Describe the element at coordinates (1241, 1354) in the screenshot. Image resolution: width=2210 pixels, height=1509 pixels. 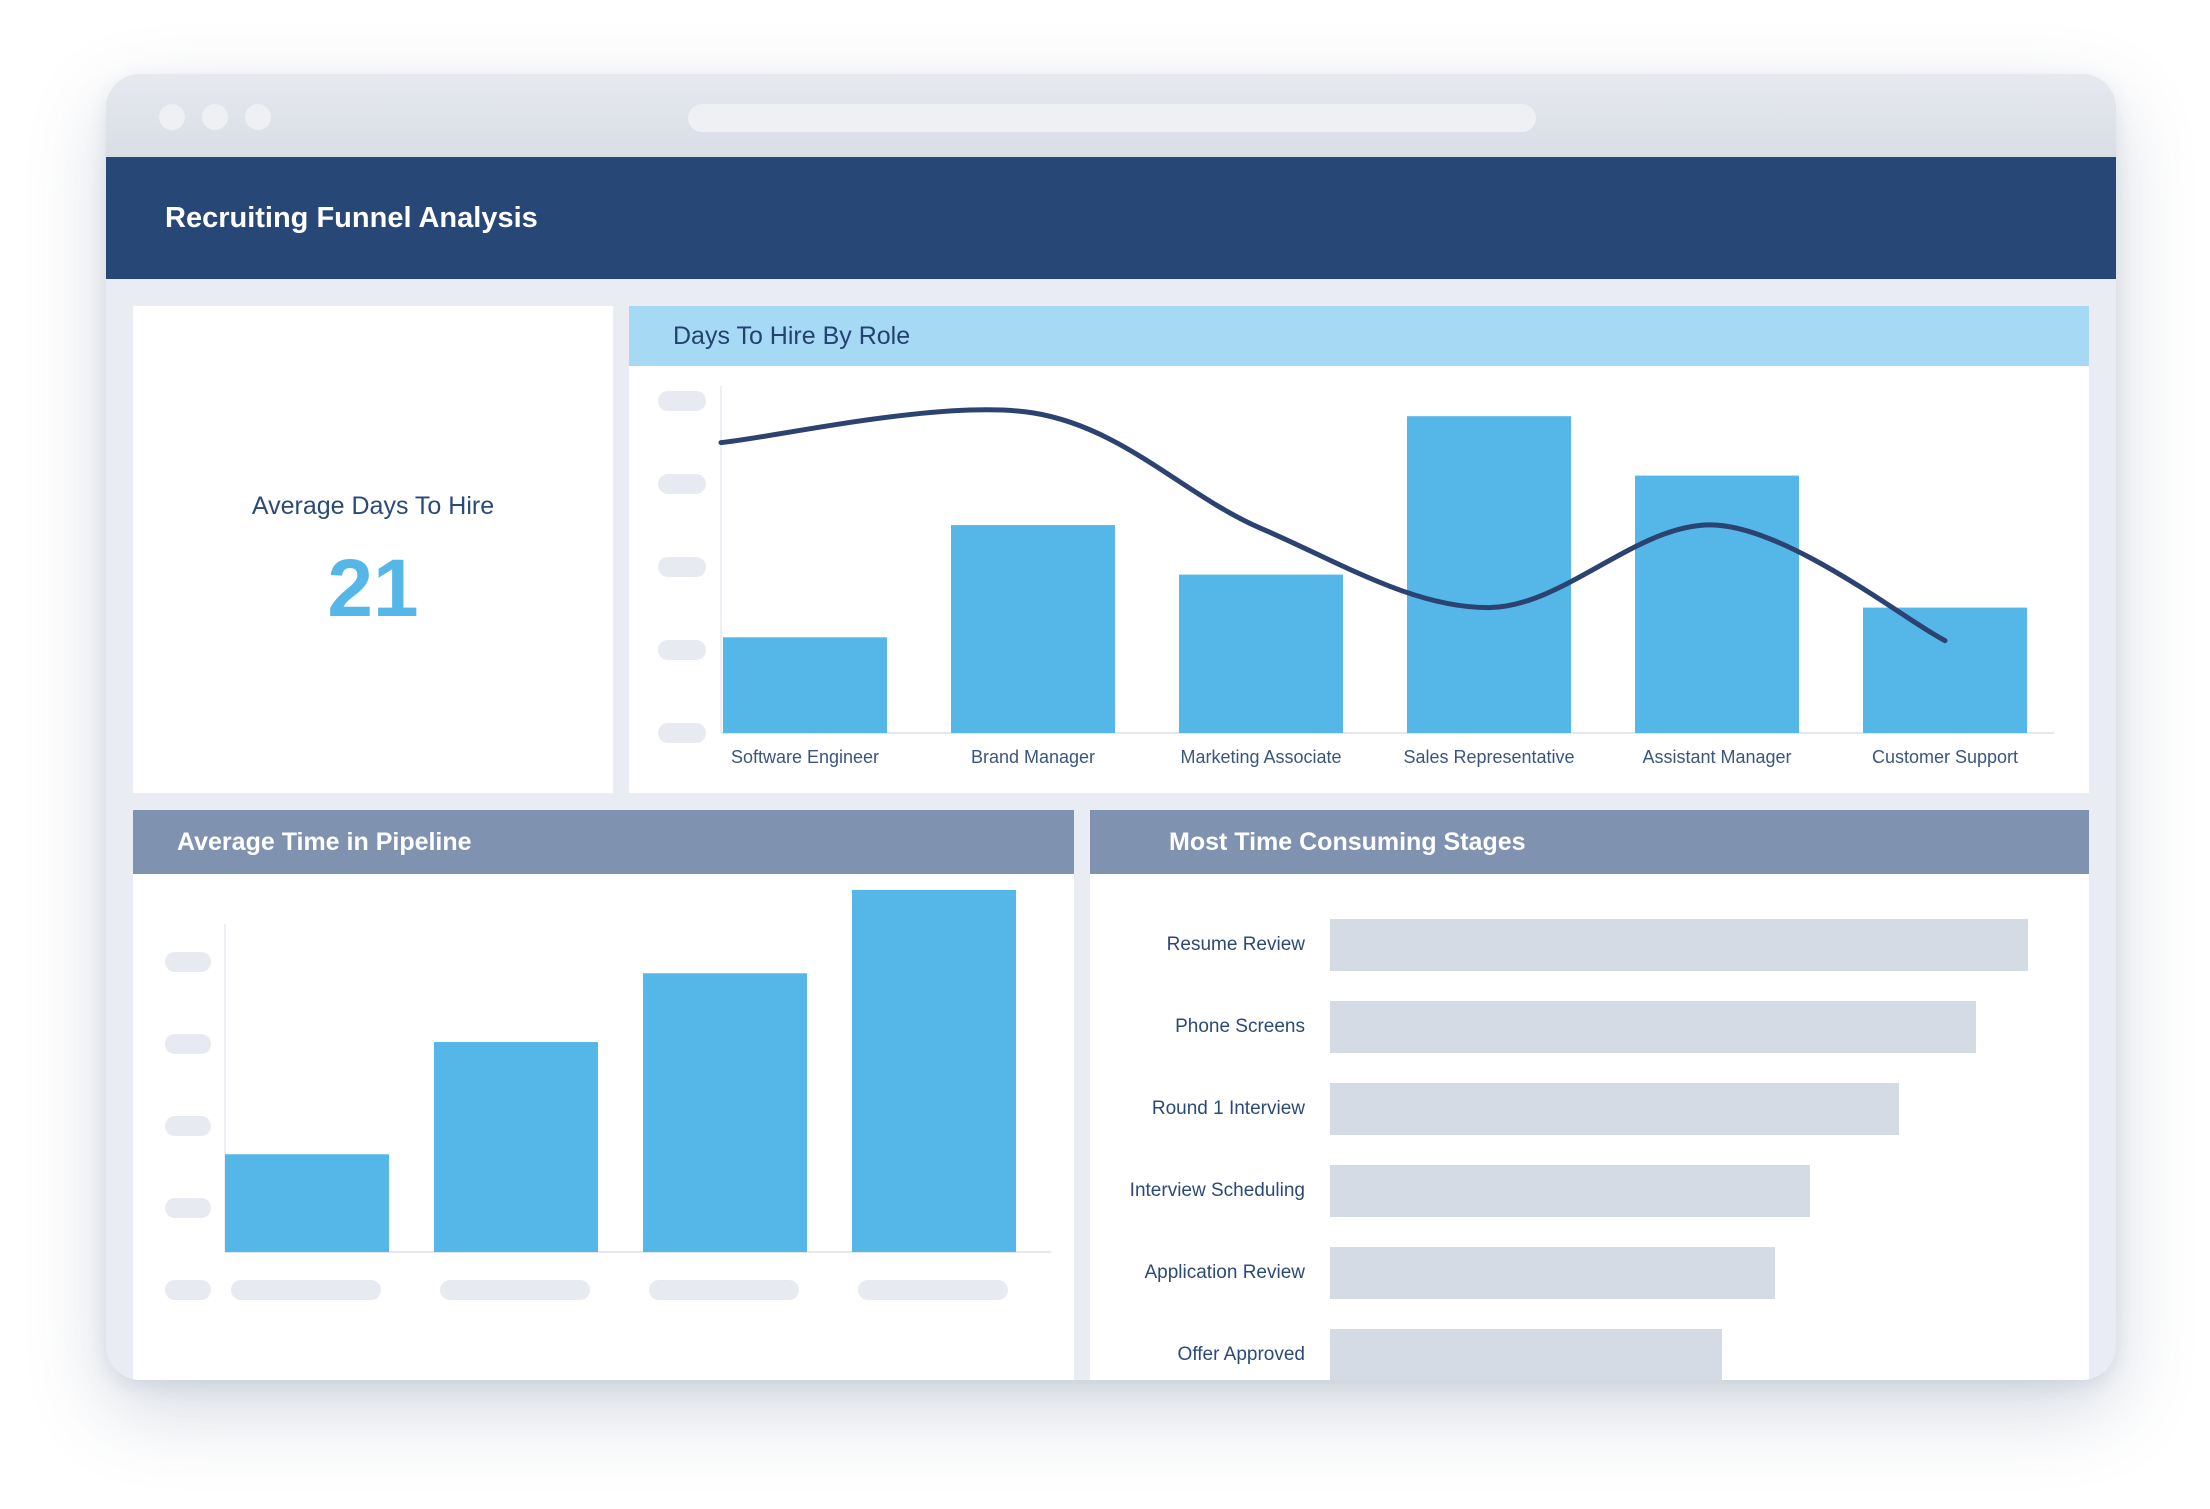
I see `stage-label: Offer Approved` at that location.